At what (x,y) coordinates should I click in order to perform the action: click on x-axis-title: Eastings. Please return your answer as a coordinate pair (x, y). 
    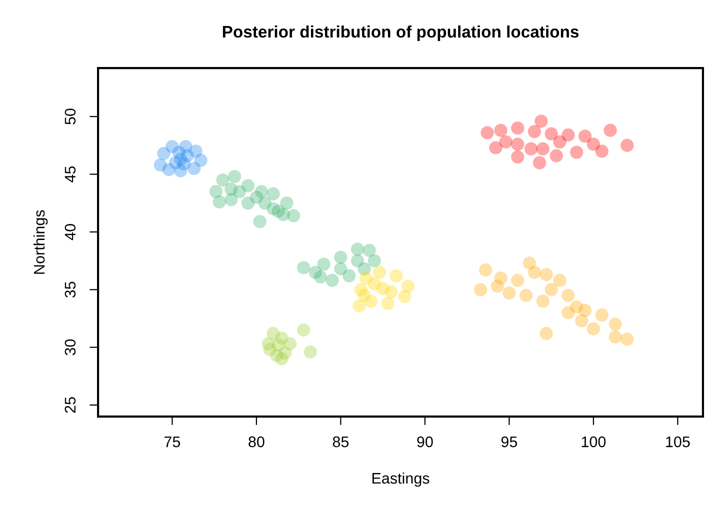
    Looking at the image, I should click on (401, 479).